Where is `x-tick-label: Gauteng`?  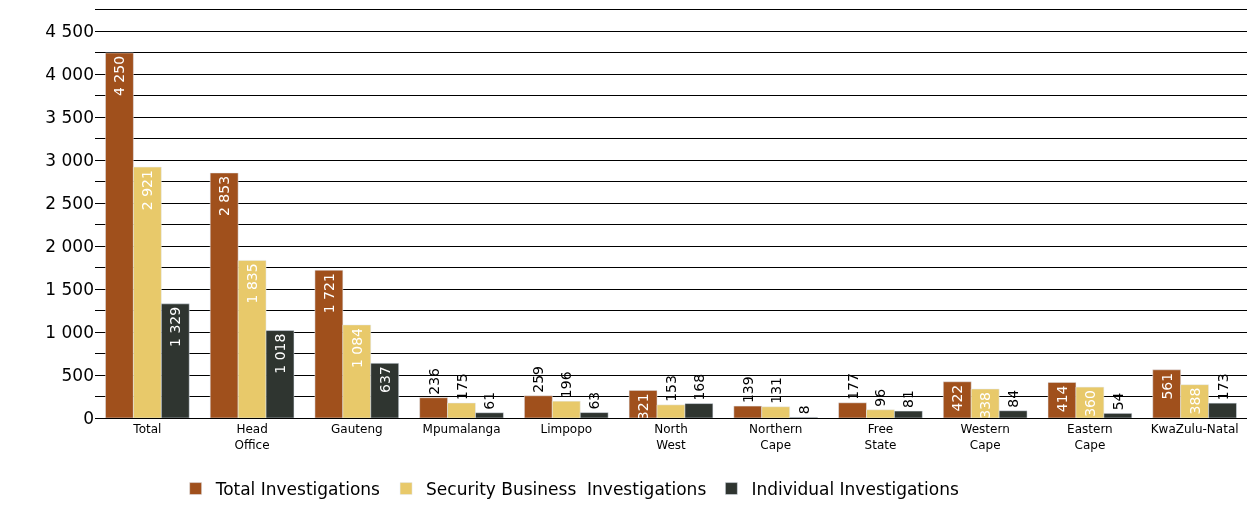
x-tick-label: Gauteng is located at coordinates (357, 429).